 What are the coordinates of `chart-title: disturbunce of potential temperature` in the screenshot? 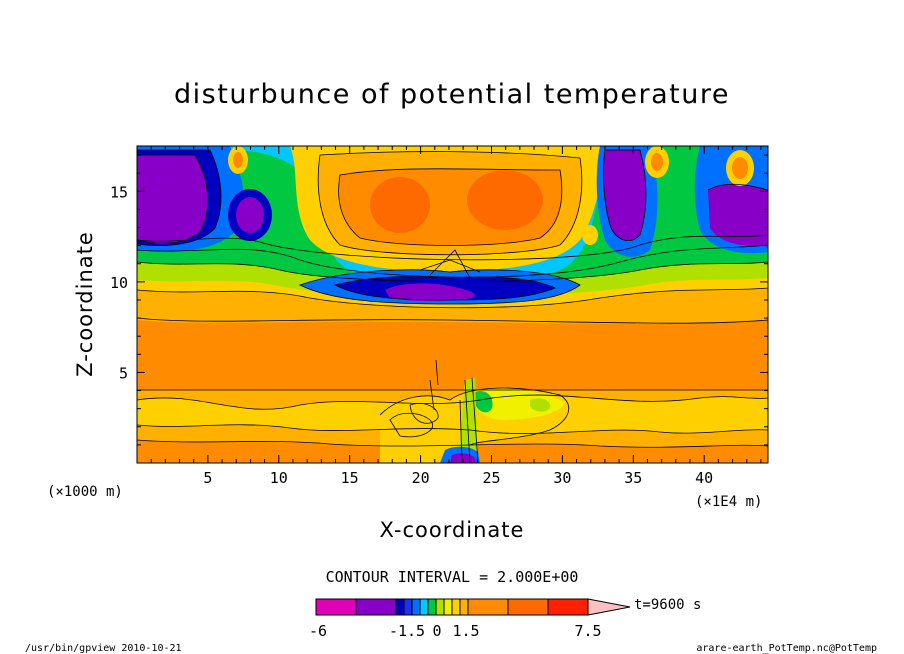 It's located at (452, 94).